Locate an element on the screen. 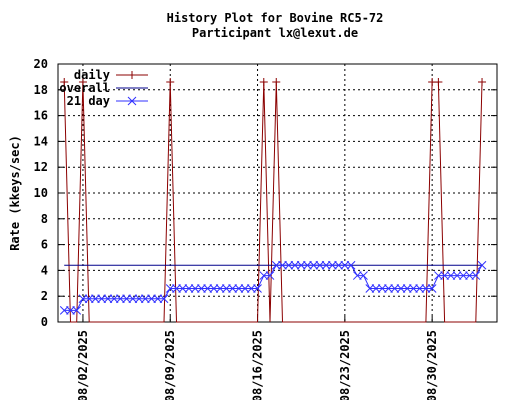  y-tick-label: 10 is located at coordinates (41, 193).